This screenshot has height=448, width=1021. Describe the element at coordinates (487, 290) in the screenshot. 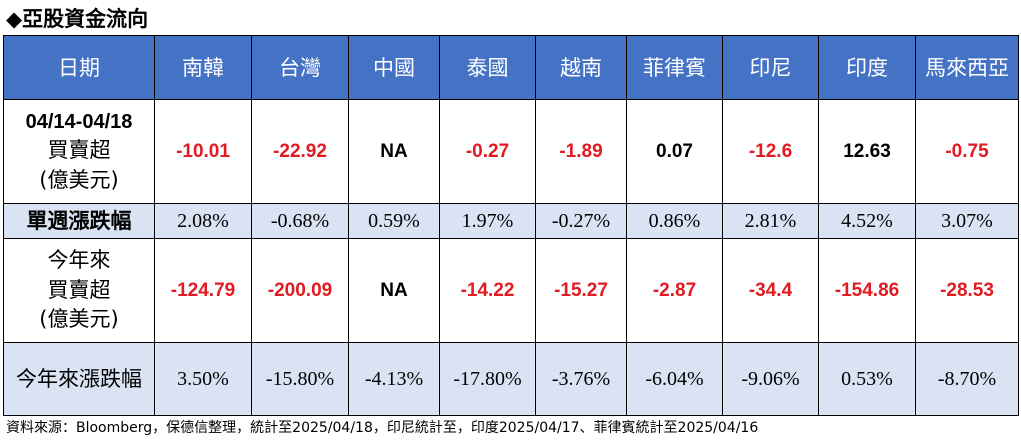

I see `flow-cell: -14.22` at that location.